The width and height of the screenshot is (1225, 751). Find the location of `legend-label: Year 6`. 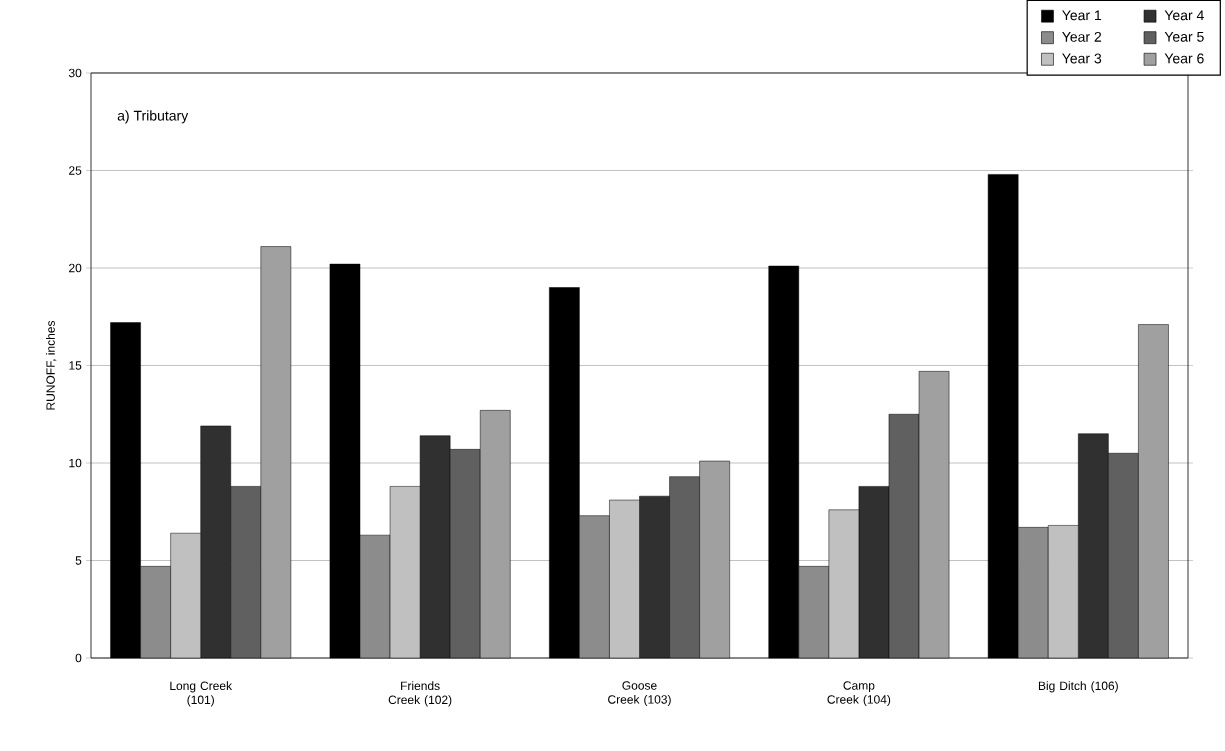

legend-label: Year 6 is located at coordinates (1184, 58).